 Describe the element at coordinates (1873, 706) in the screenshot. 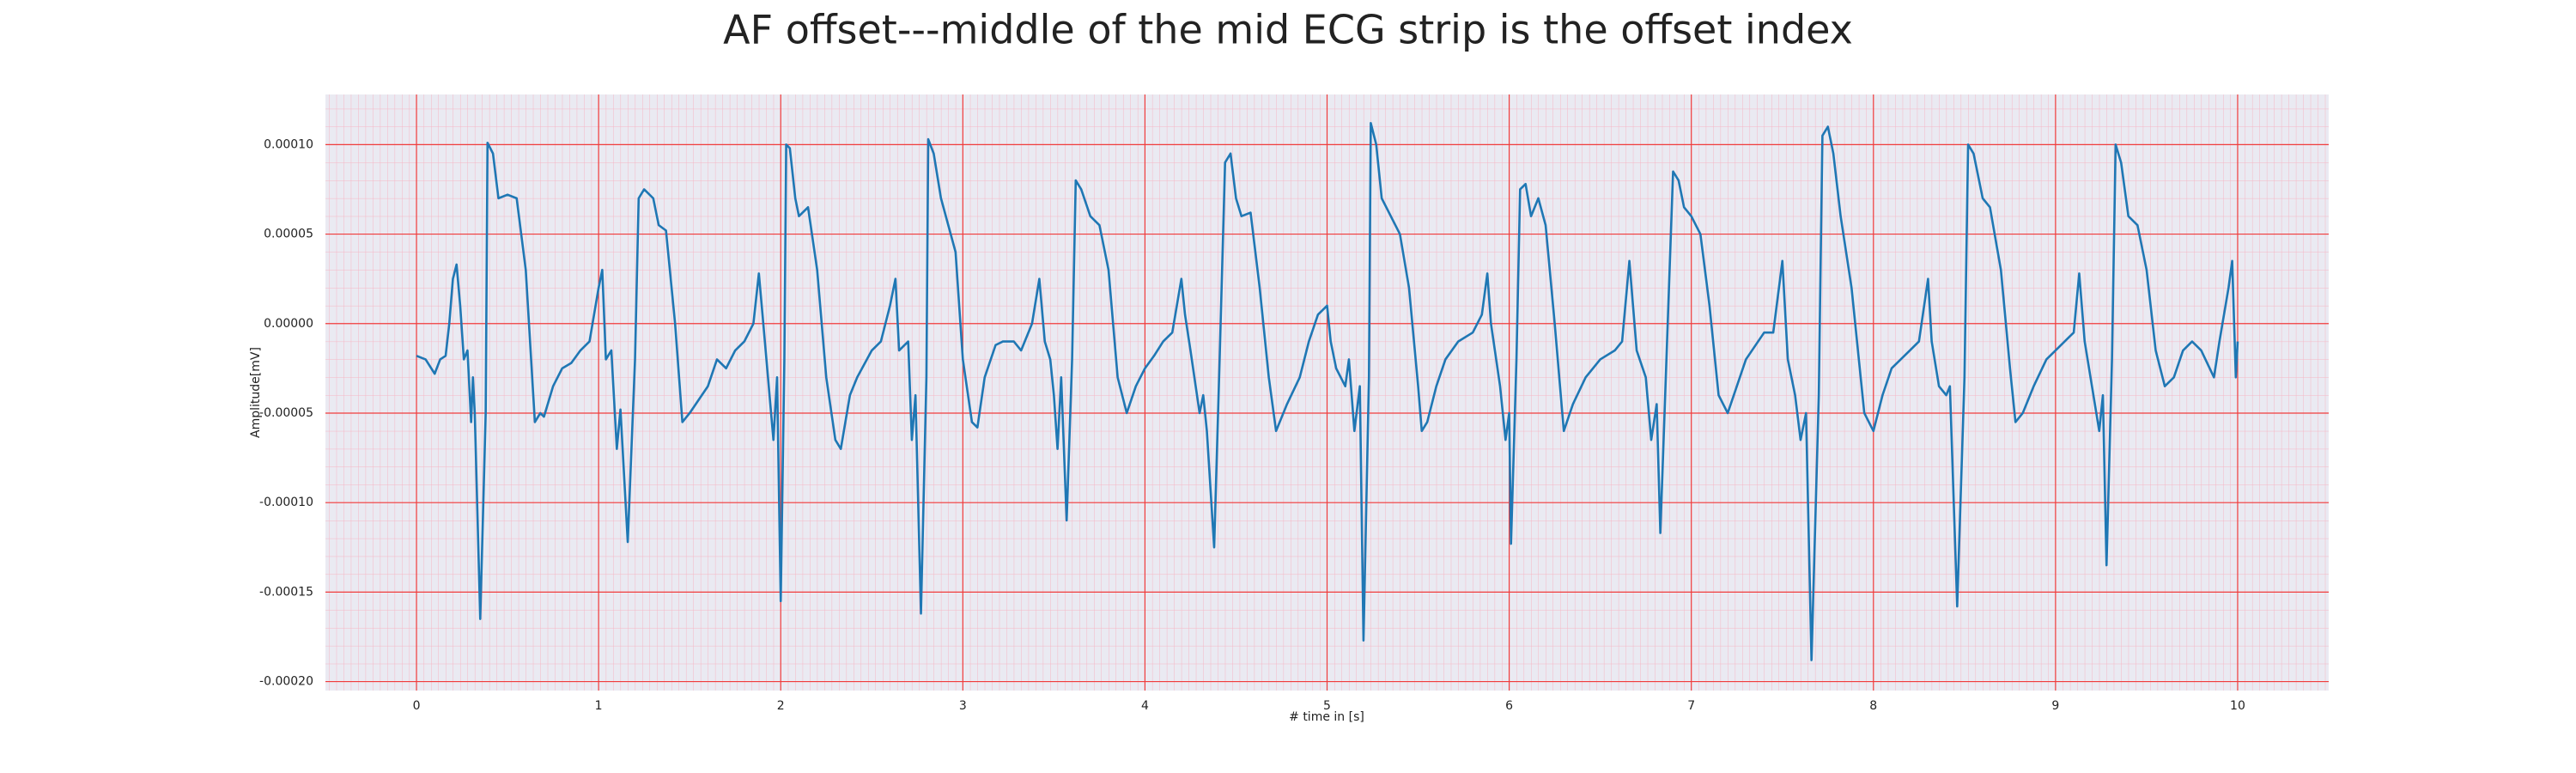

I see `x-tick-label: 8` at that location.